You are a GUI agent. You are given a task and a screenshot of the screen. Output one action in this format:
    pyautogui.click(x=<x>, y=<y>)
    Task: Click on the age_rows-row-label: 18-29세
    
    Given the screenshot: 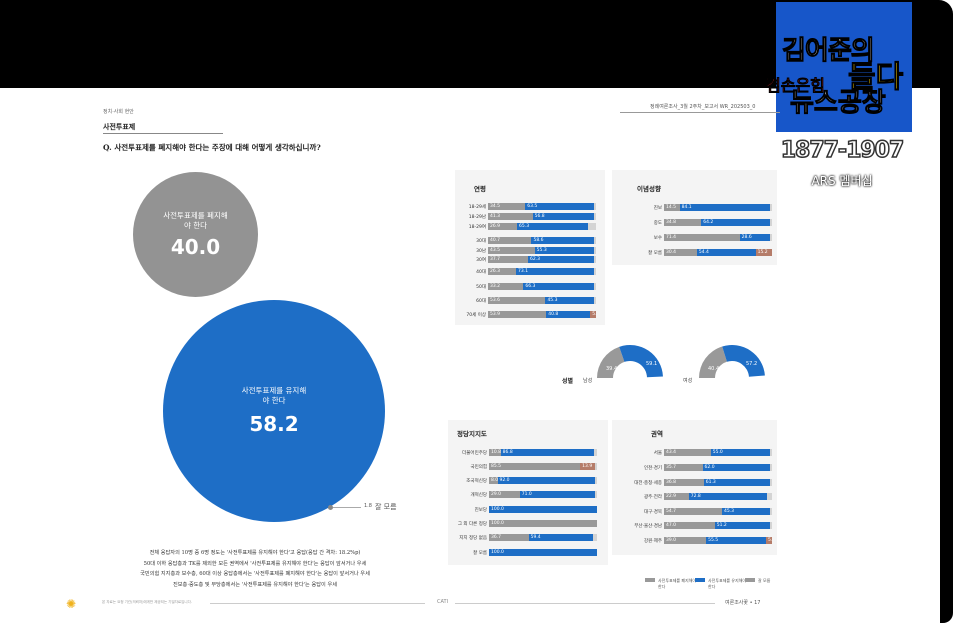 What is the action you would take?
    pyautogui.click(x=477, y=207)
    